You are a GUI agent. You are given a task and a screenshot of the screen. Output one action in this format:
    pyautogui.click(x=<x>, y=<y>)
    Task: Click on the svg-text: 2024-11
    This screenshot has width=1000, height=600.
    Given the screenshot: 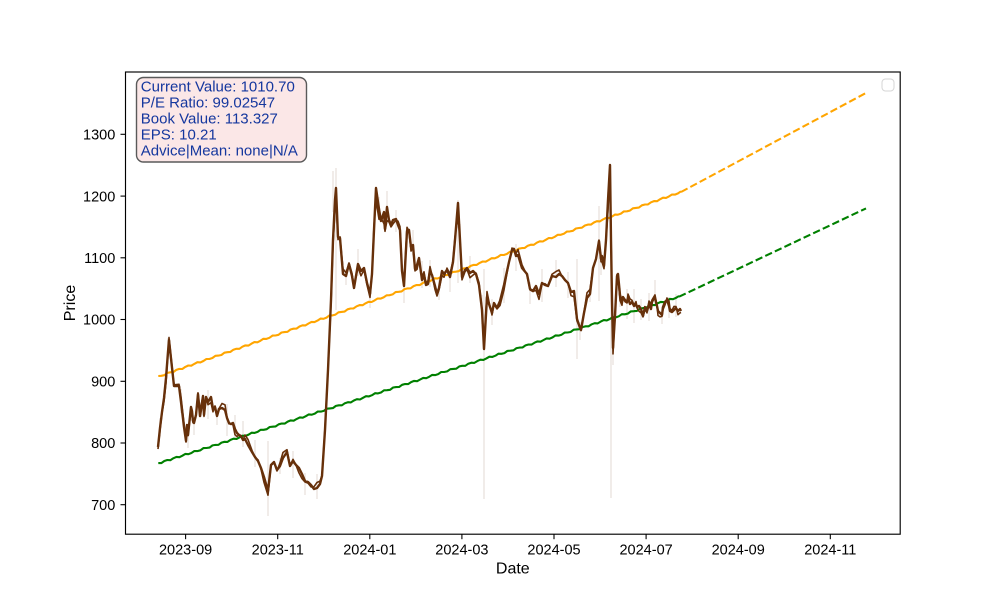 What is the action you would take?
    pyautogui.click(x=830, y=550)
    